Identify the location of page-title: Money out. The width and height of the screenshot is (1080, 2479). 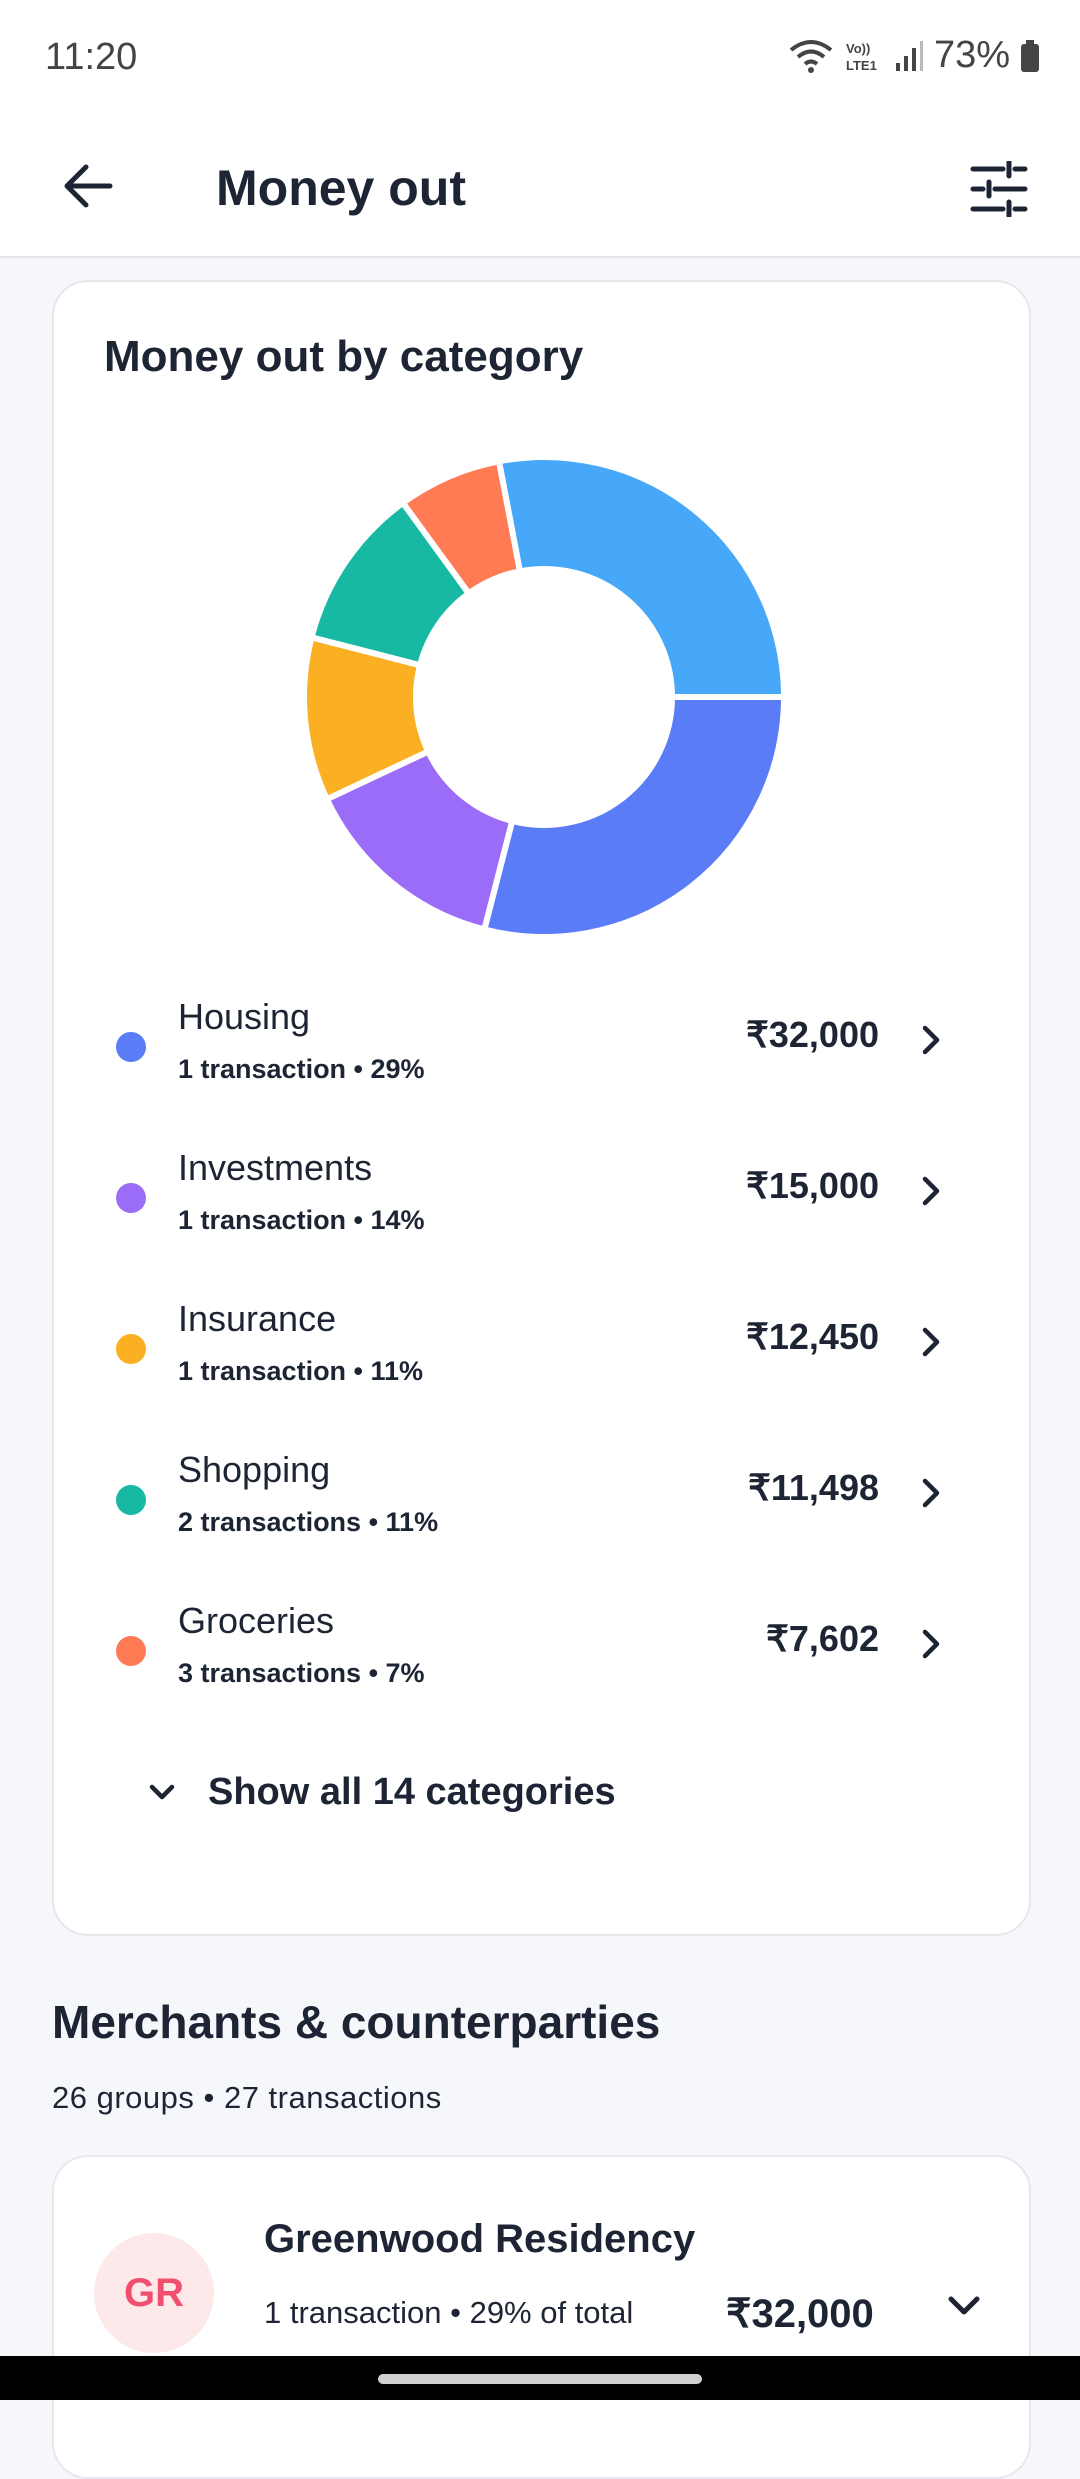
(341, 188).